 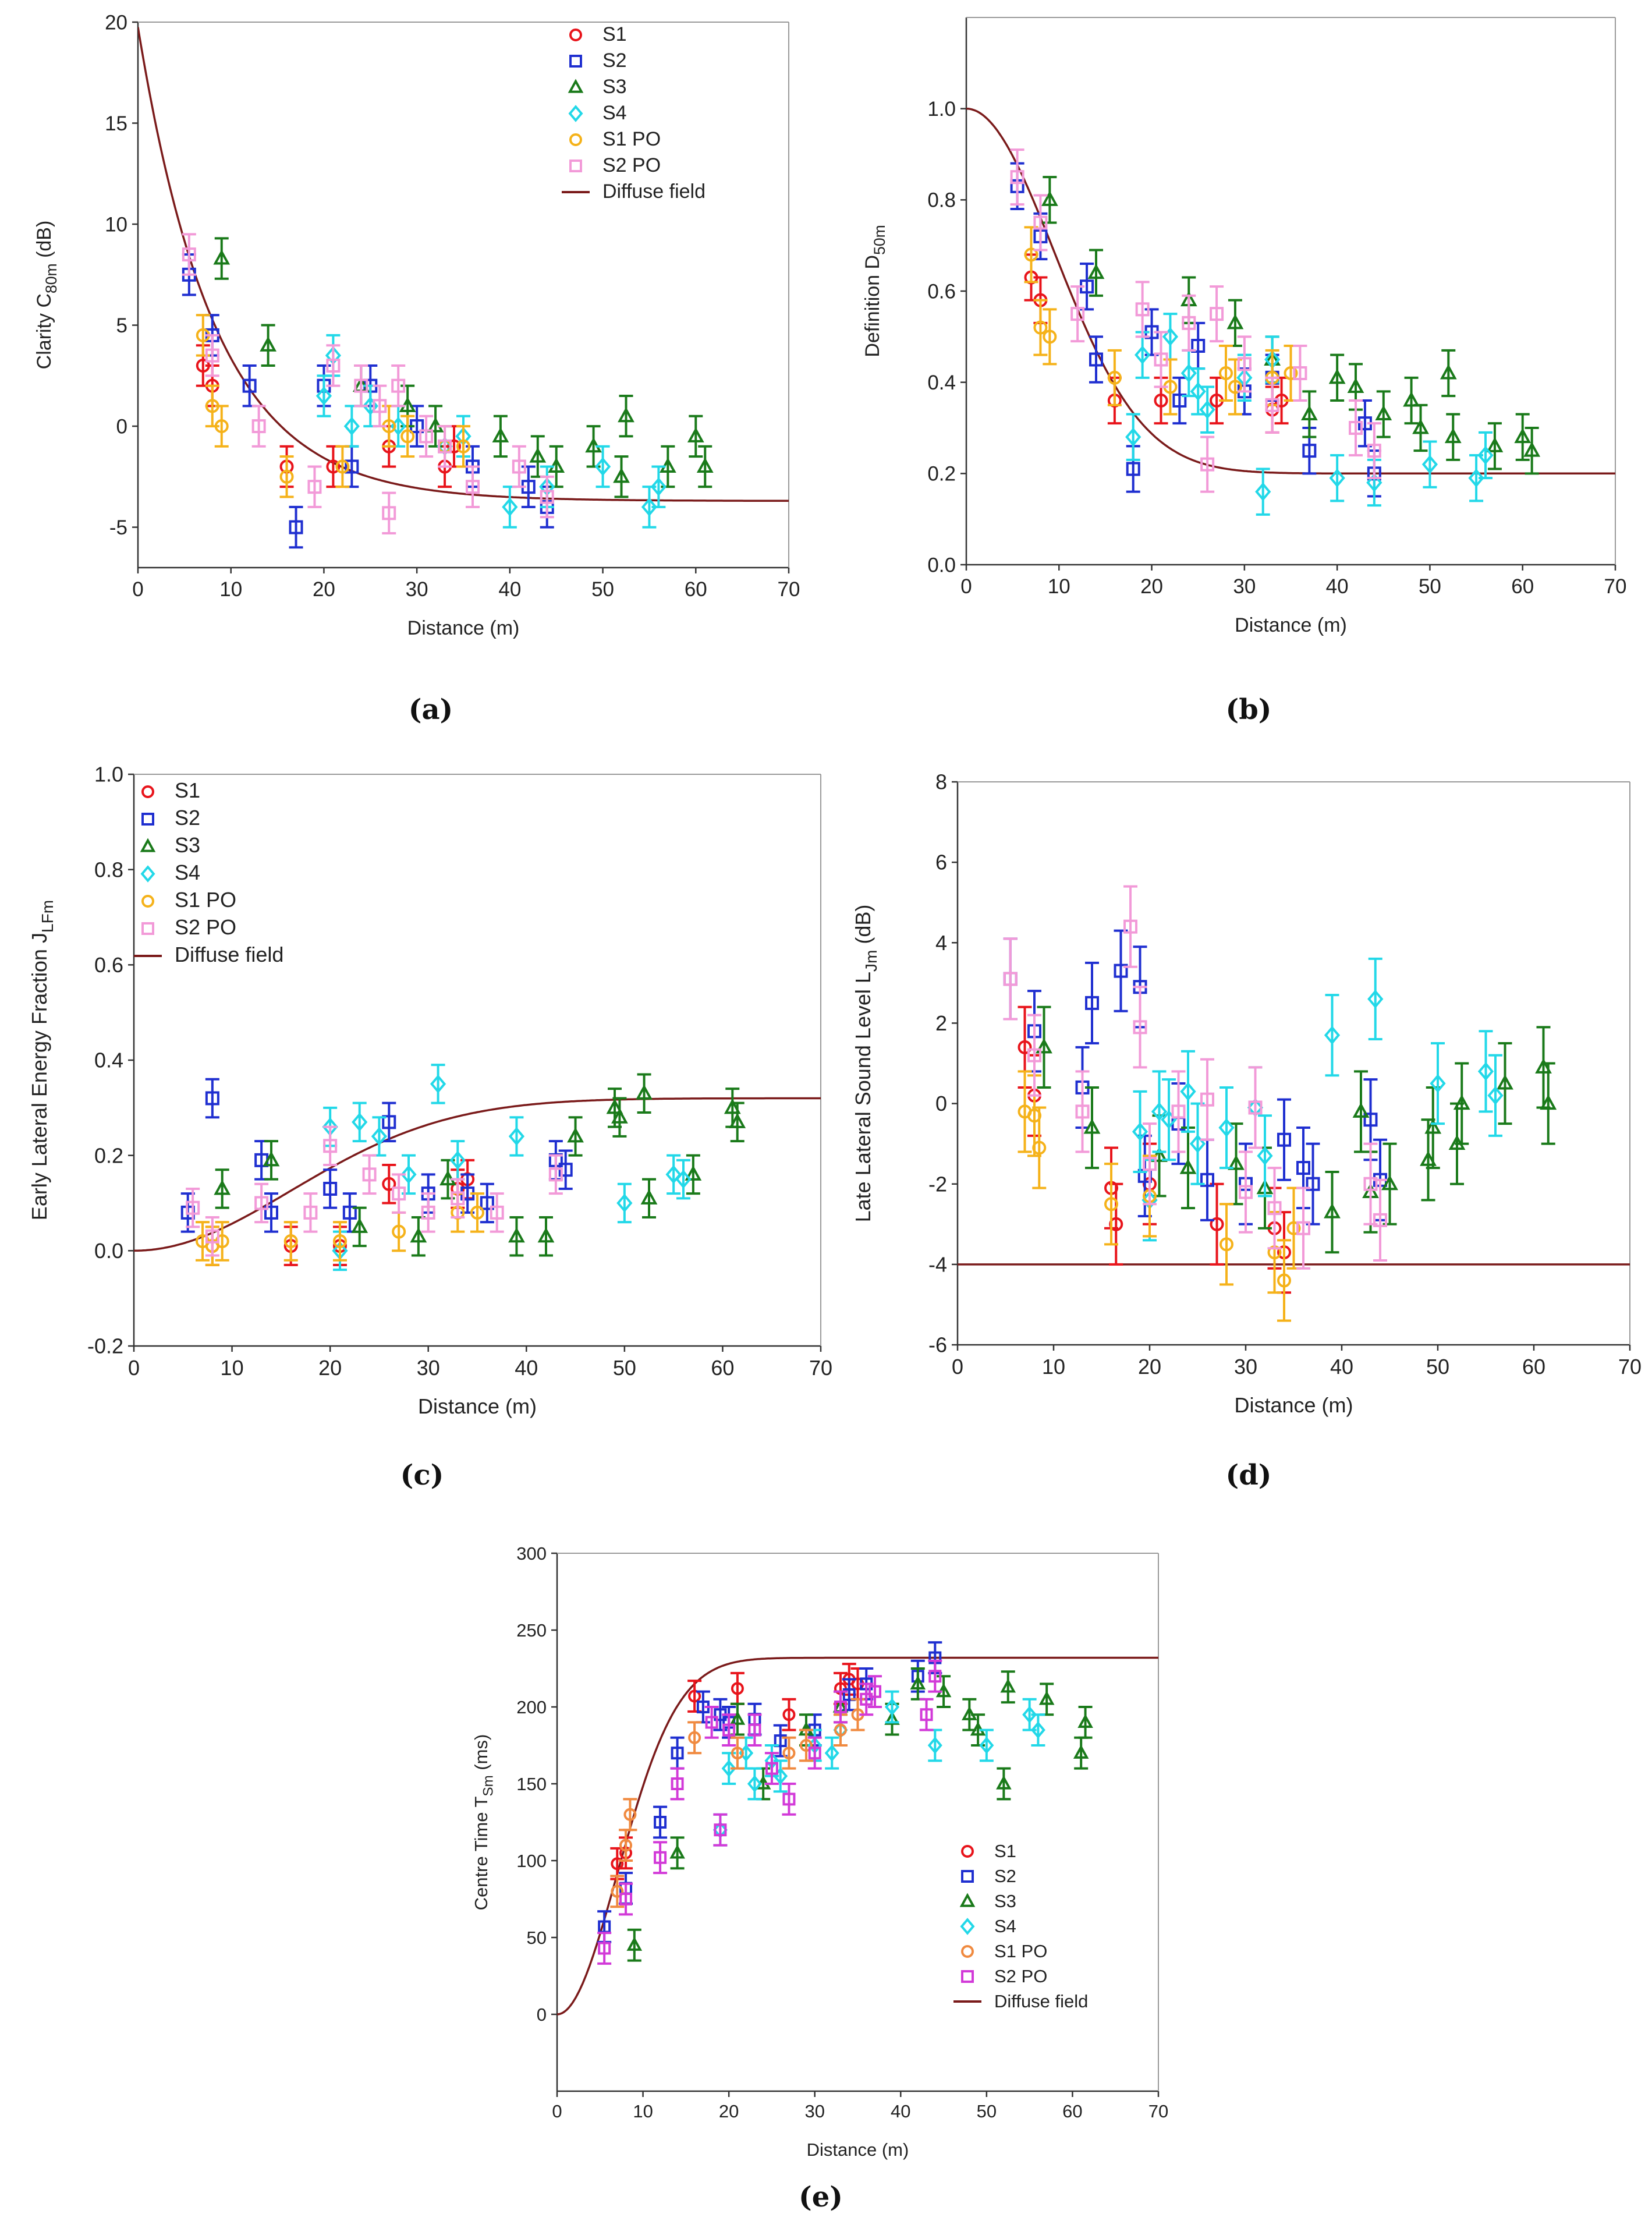 What do you see at coordinates (989, 1876) in the screenshot?
I see `legend-entry: S2` at bounding box center [989, 1876].